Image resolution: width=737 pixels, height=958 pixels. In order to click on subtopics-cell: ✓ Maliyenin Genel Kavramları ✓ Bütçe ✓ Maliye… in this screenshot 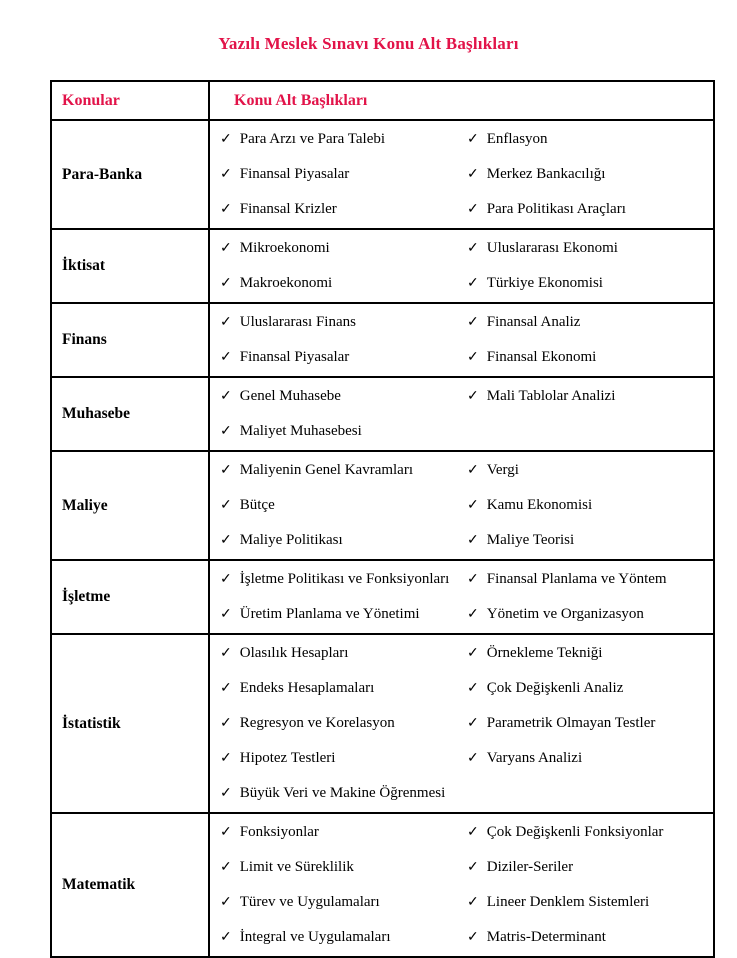, I will do `click(461, 505)`.